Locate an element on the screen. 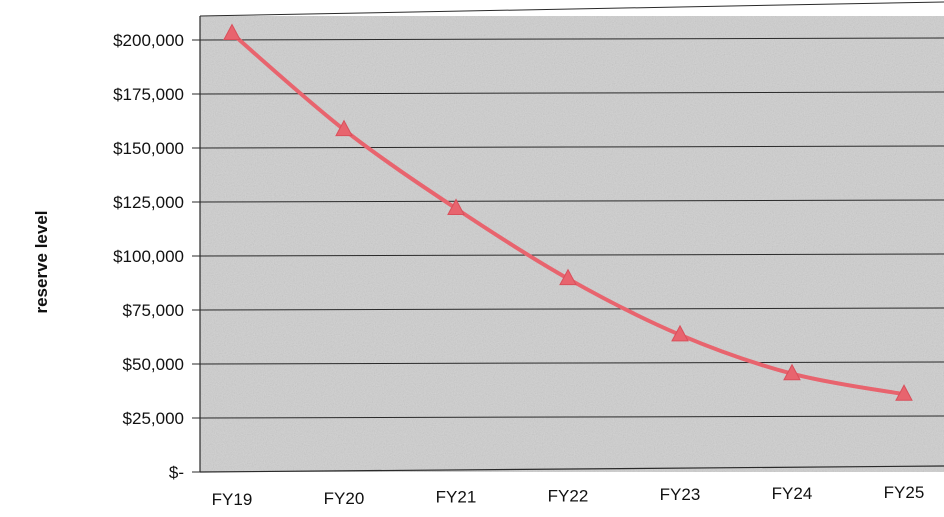 This screenshot has height=517, width=944. y-tick-label: $125,000 is located at coordinates (148, 202).